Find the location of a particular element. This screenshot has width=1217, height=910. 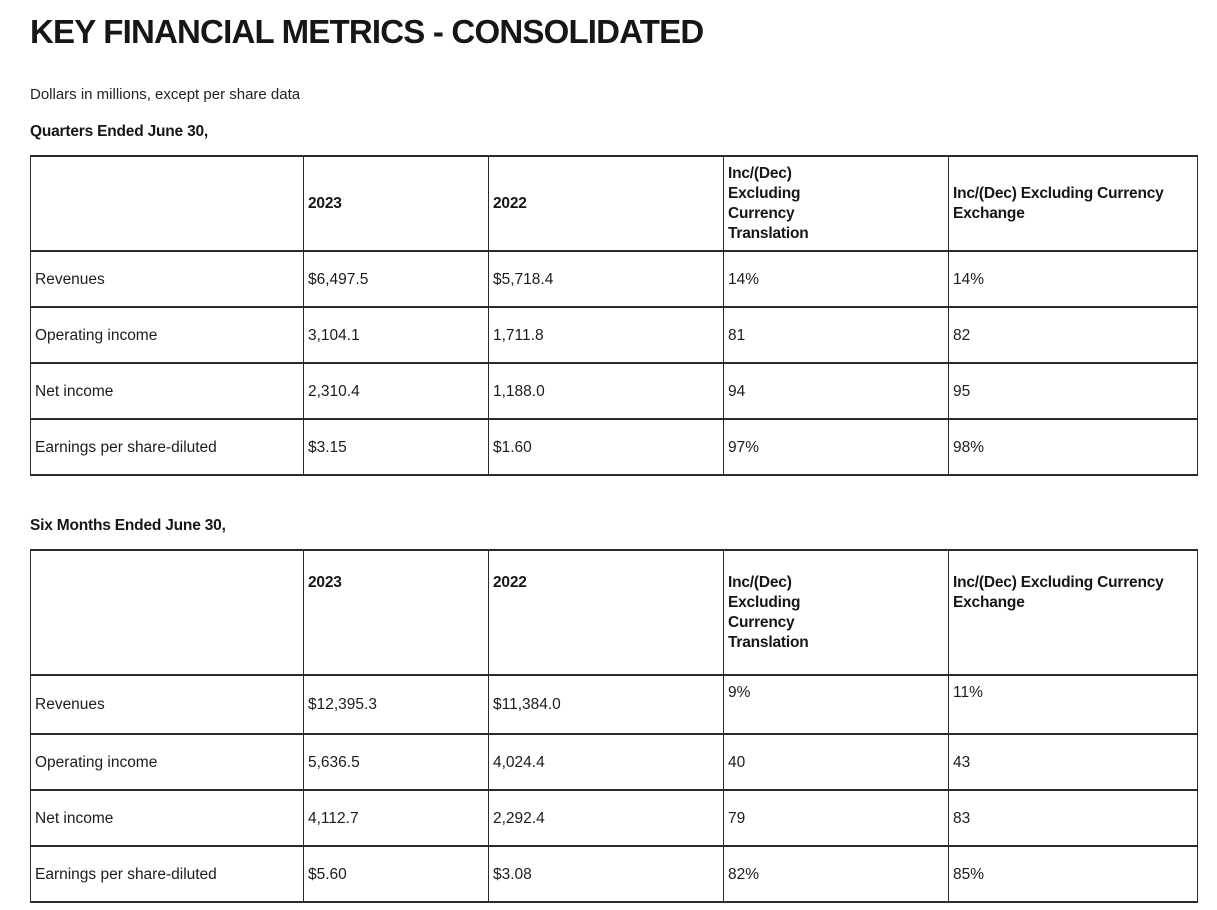

cell-value: 5,636.5 is located at coordinates (396, 762).